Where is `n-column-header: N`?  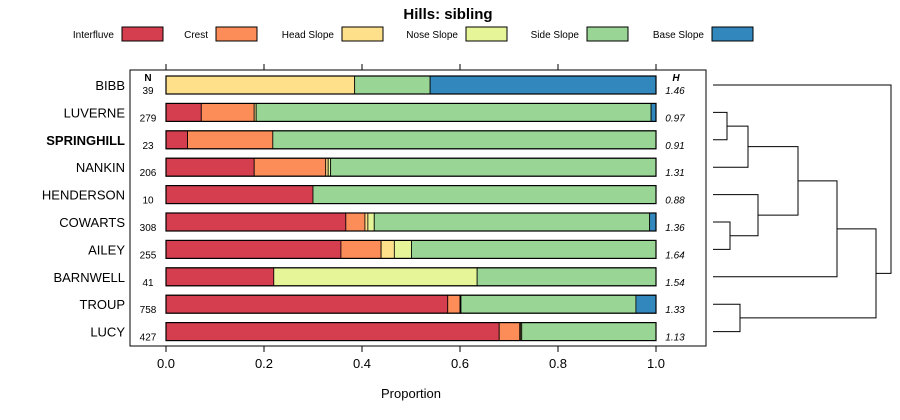 n-column-header: N is located at coordinates (147, 78).